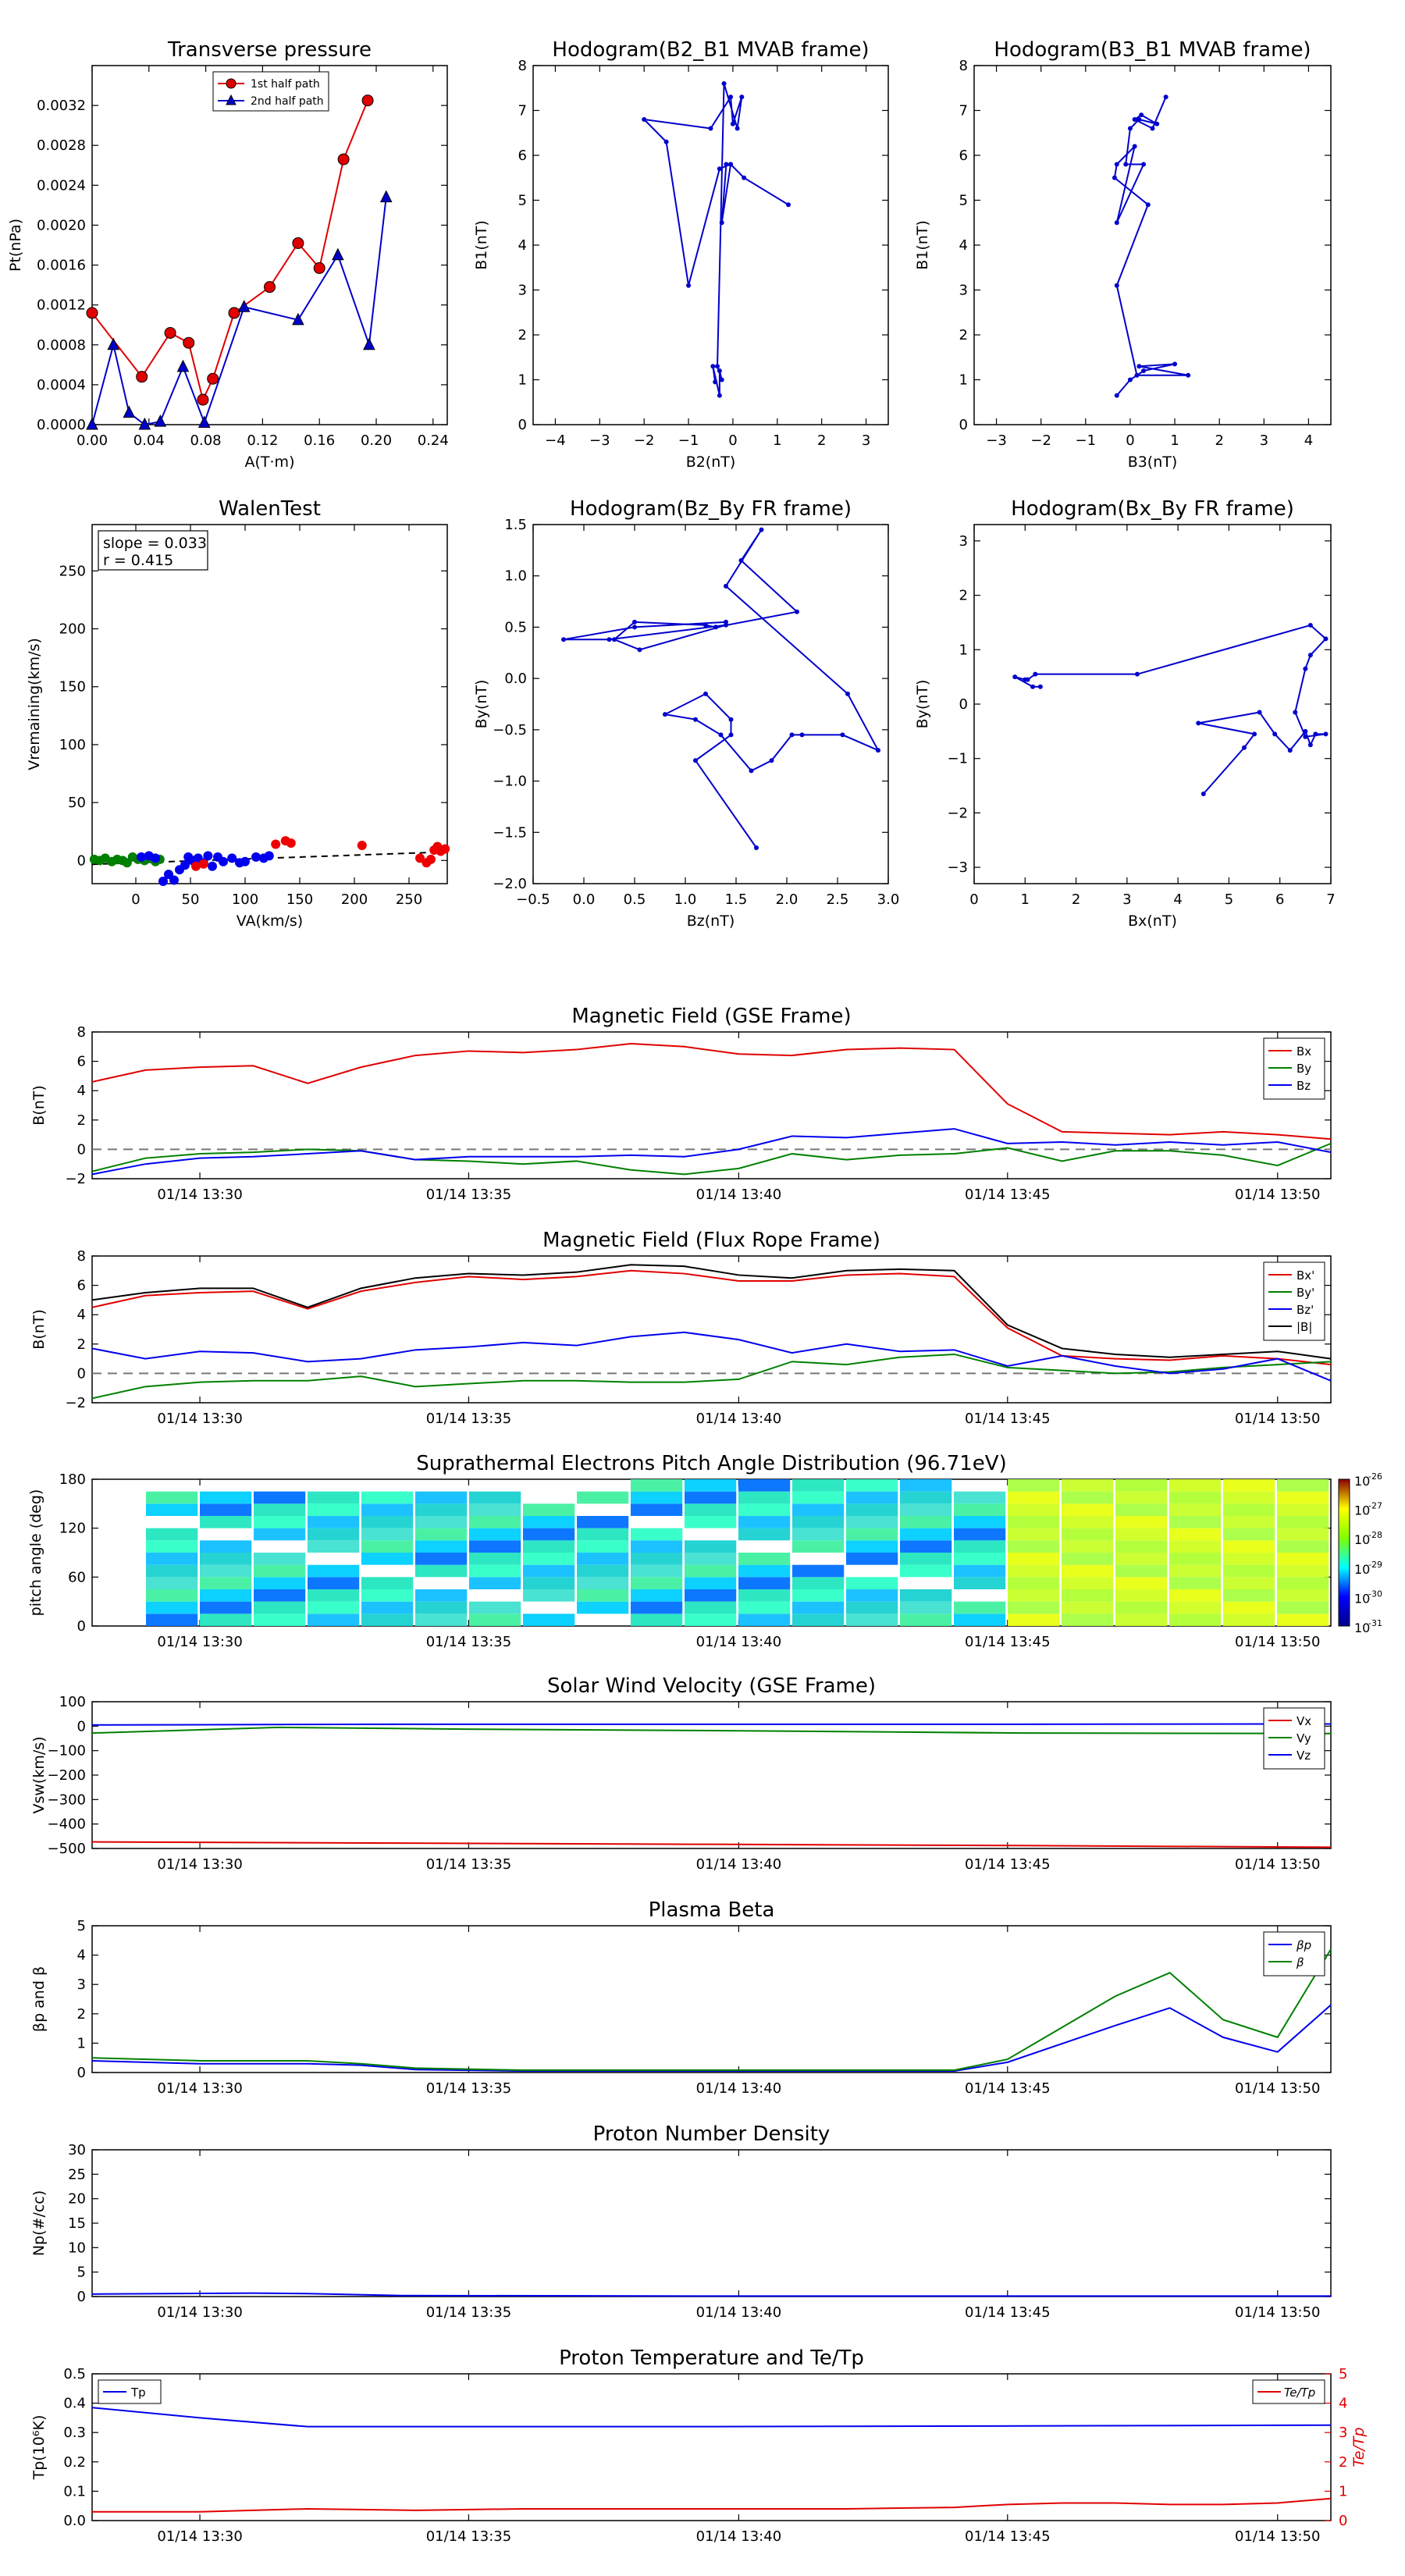 Image resolution: width=1405 pixels, height=2576 pixels. I want to click on x-tick-label: 01/14 13:30, so click(199, 1864).